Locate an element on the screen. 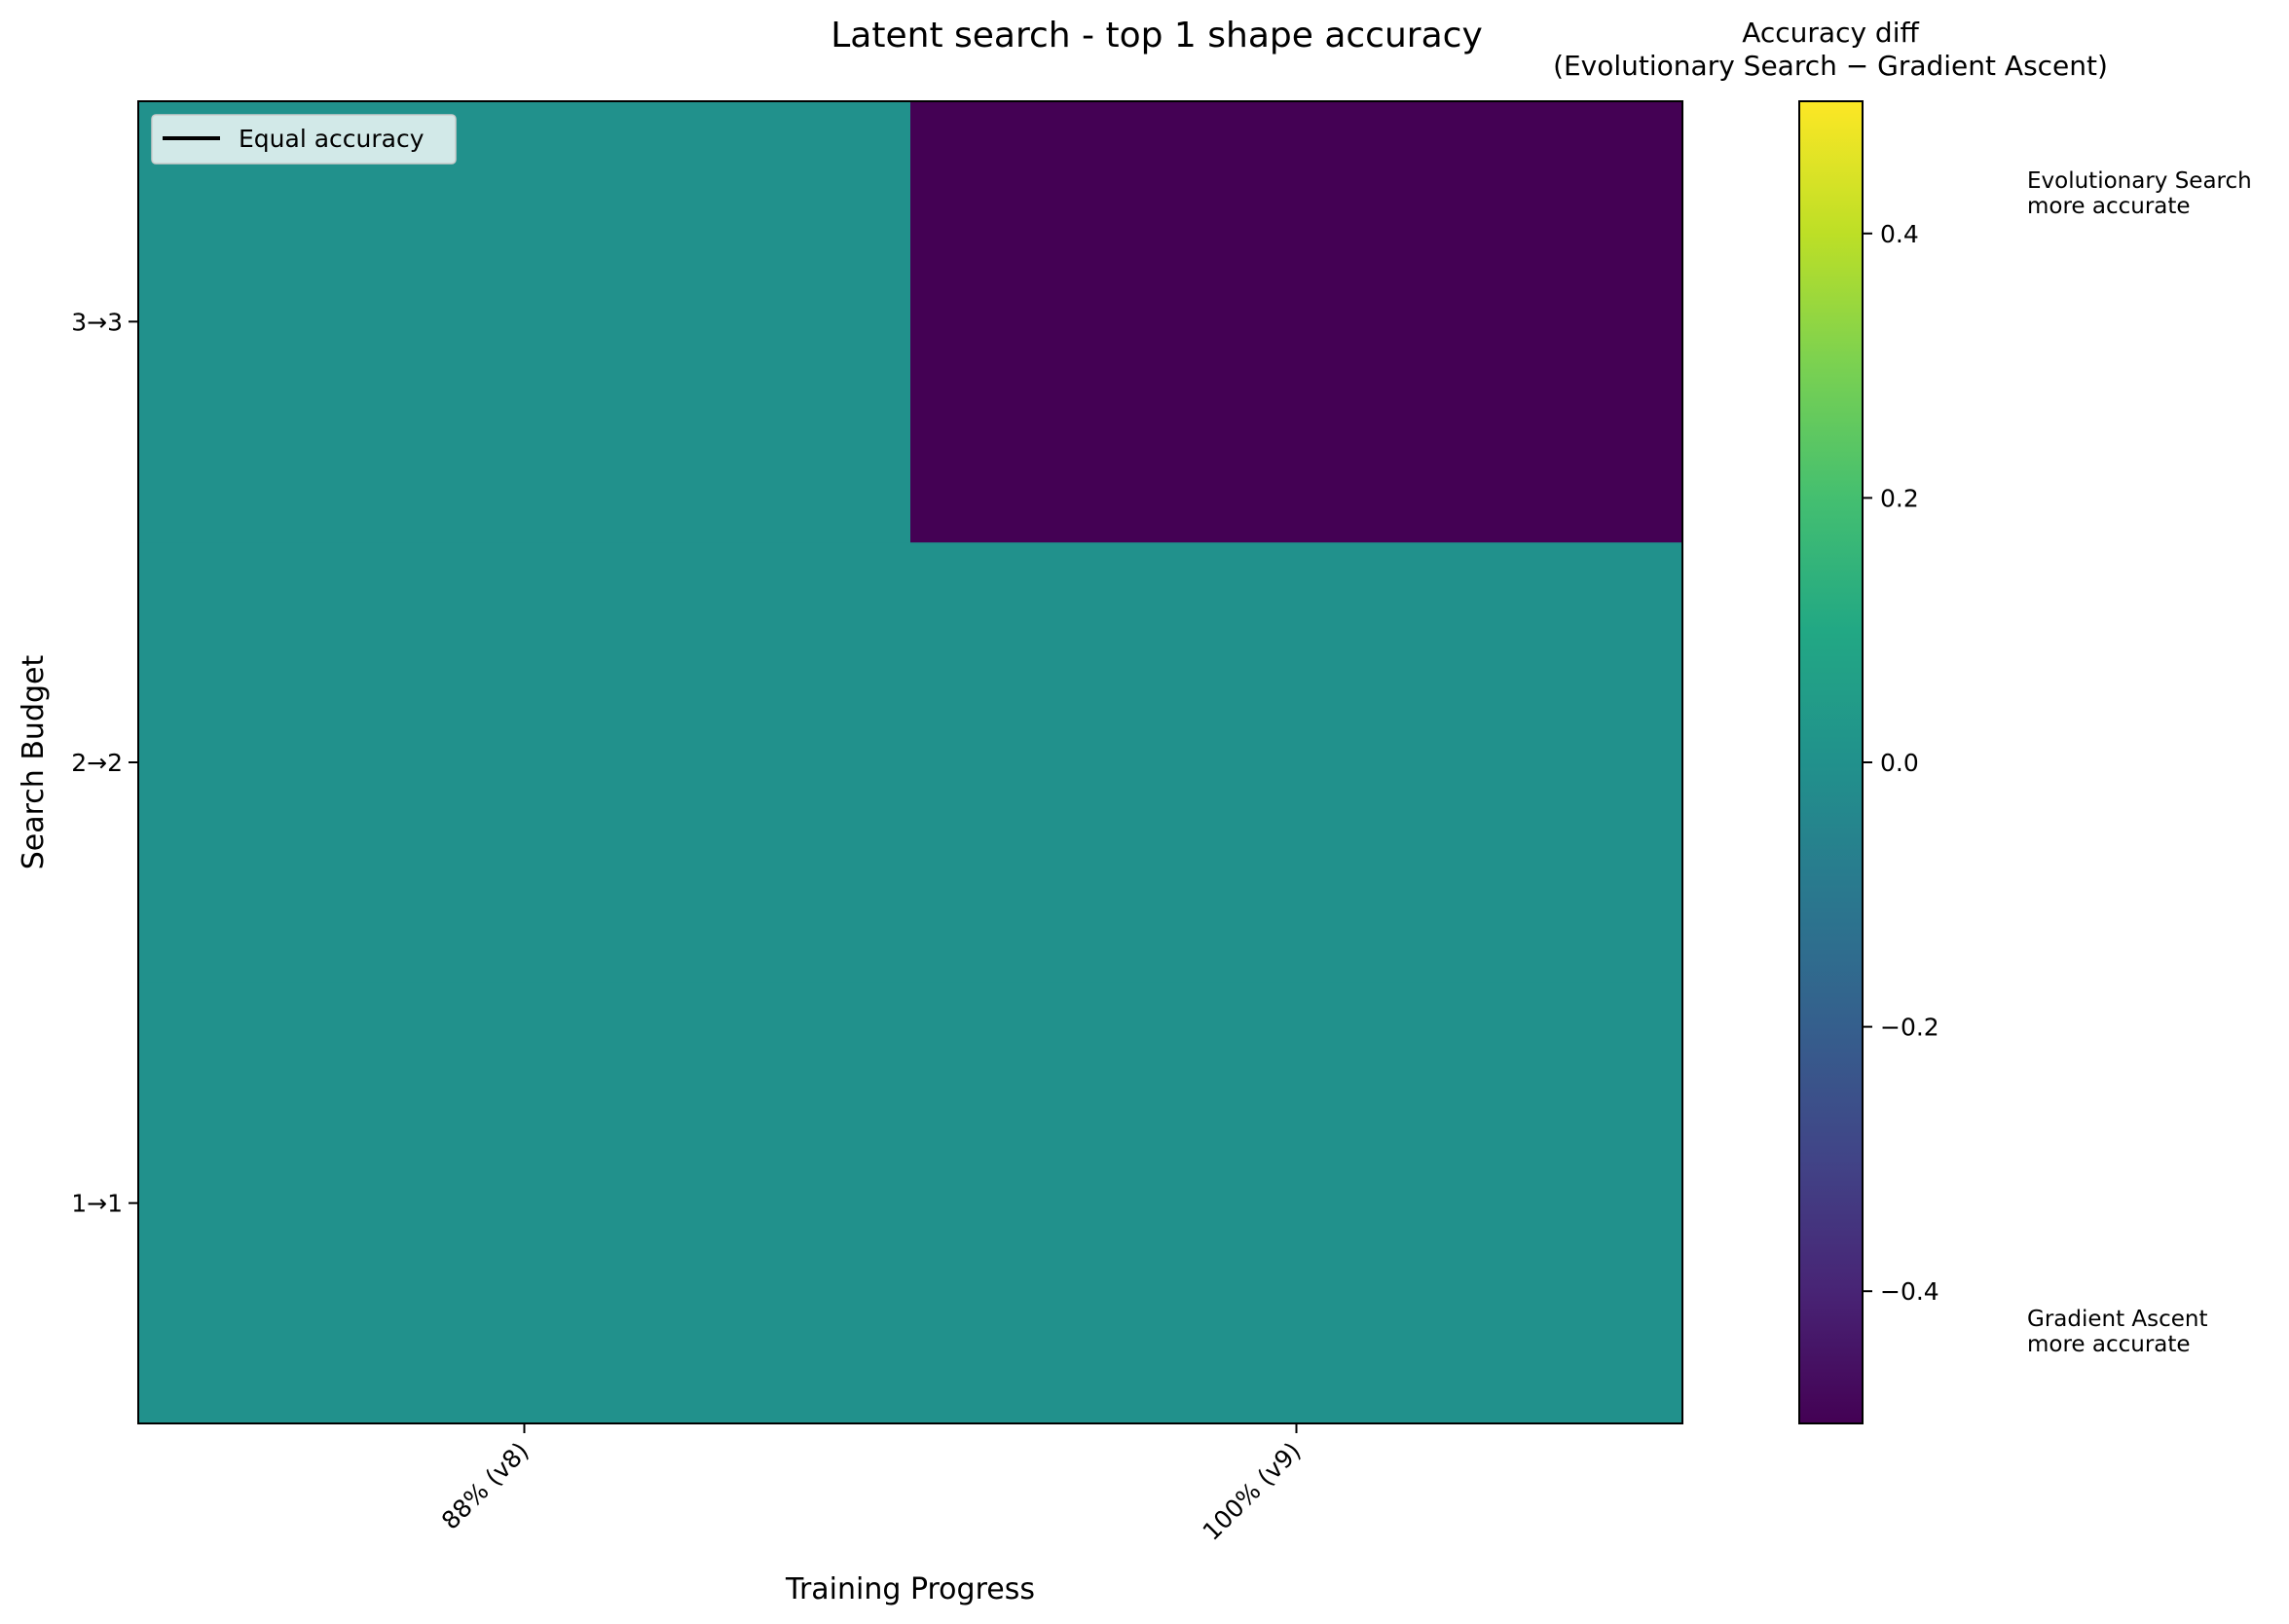  colorbar-ticks: −0.4 −0.2 0.0 0.2 0.4 is located at coordinates (1901, 763).